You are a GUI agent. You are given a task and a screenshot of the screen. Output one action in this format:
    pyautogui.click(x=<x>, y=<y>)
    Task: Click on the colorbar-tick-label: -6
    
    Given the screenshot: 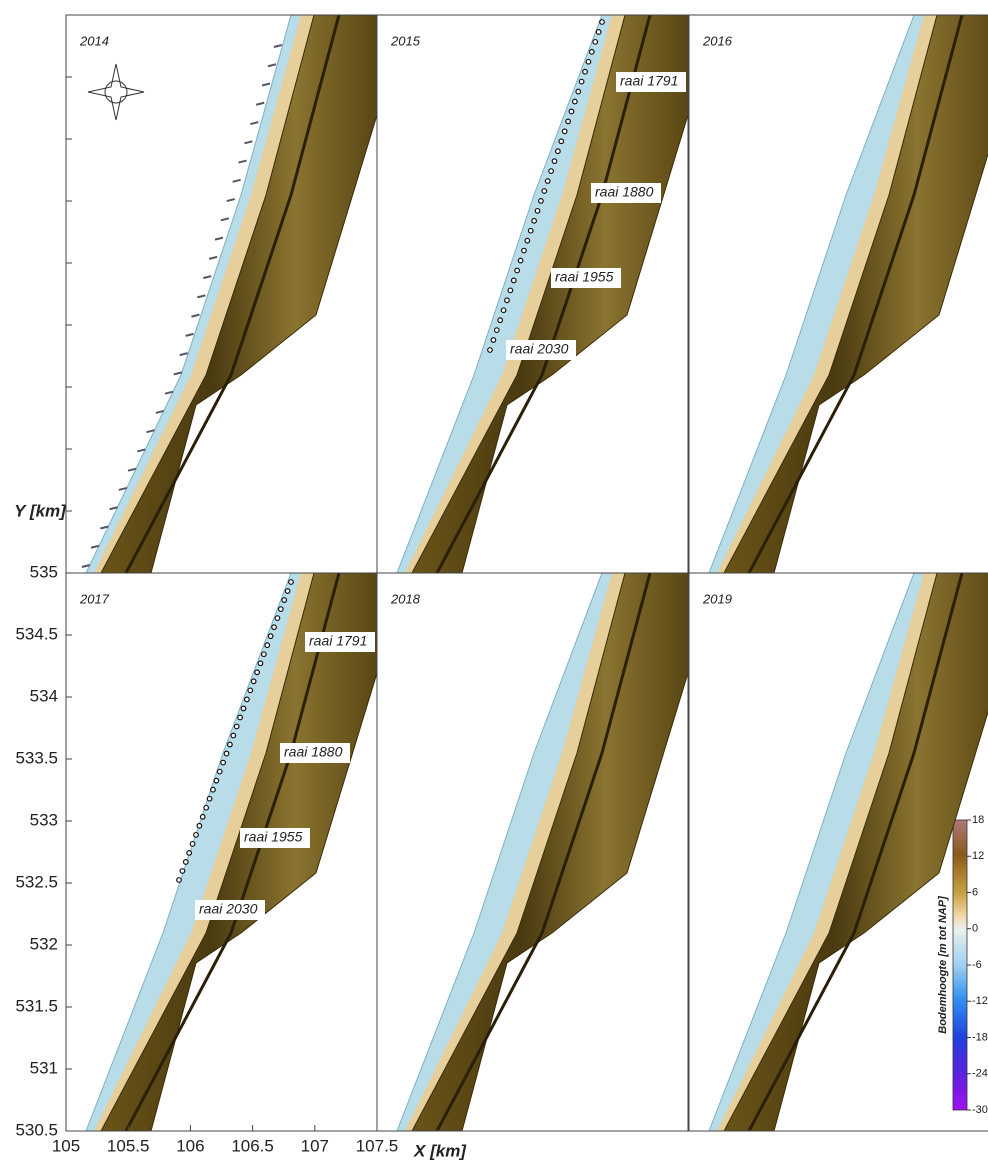 What is the action you would take?
    pyautogui.click(x=977, y=965)
    